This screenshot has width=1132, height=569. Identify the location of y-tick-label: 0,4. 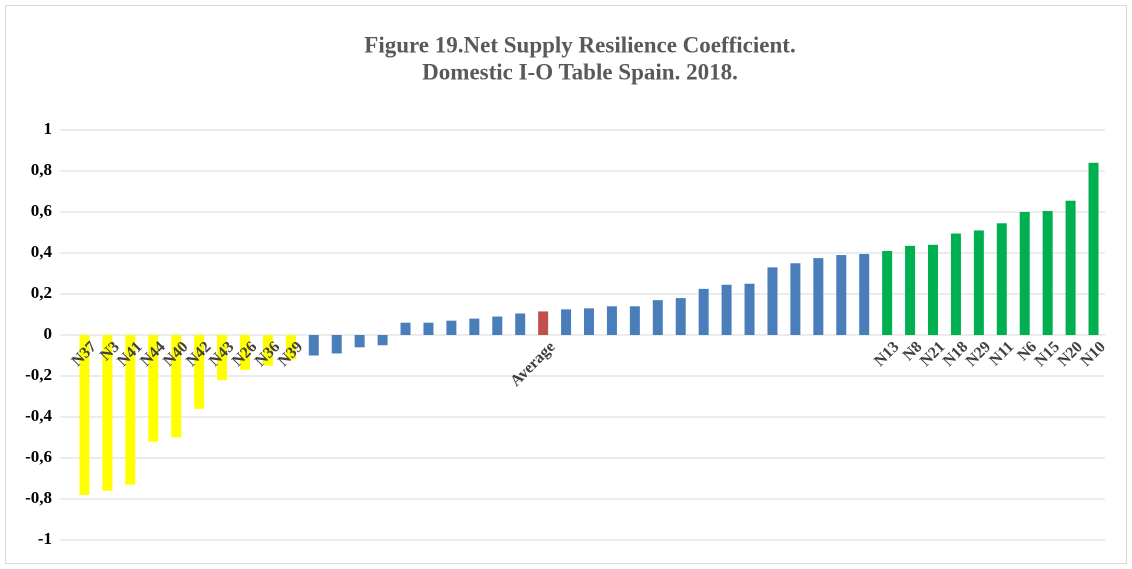
(42, 251).